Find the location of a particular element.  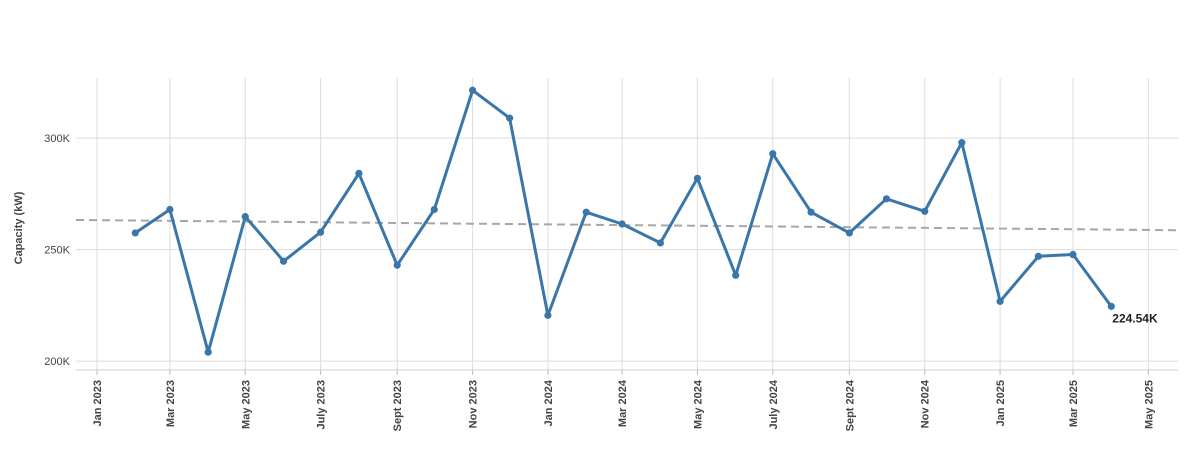

y-axis-tick-labels: 200K 250K 300K is located at coordinates (57, 250).